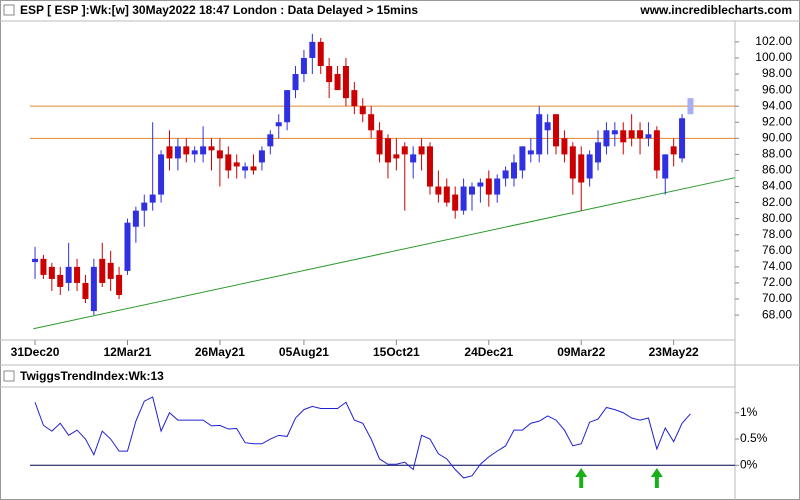  I want to click on x-tick-label: 15Oct21, so click(396, 352).